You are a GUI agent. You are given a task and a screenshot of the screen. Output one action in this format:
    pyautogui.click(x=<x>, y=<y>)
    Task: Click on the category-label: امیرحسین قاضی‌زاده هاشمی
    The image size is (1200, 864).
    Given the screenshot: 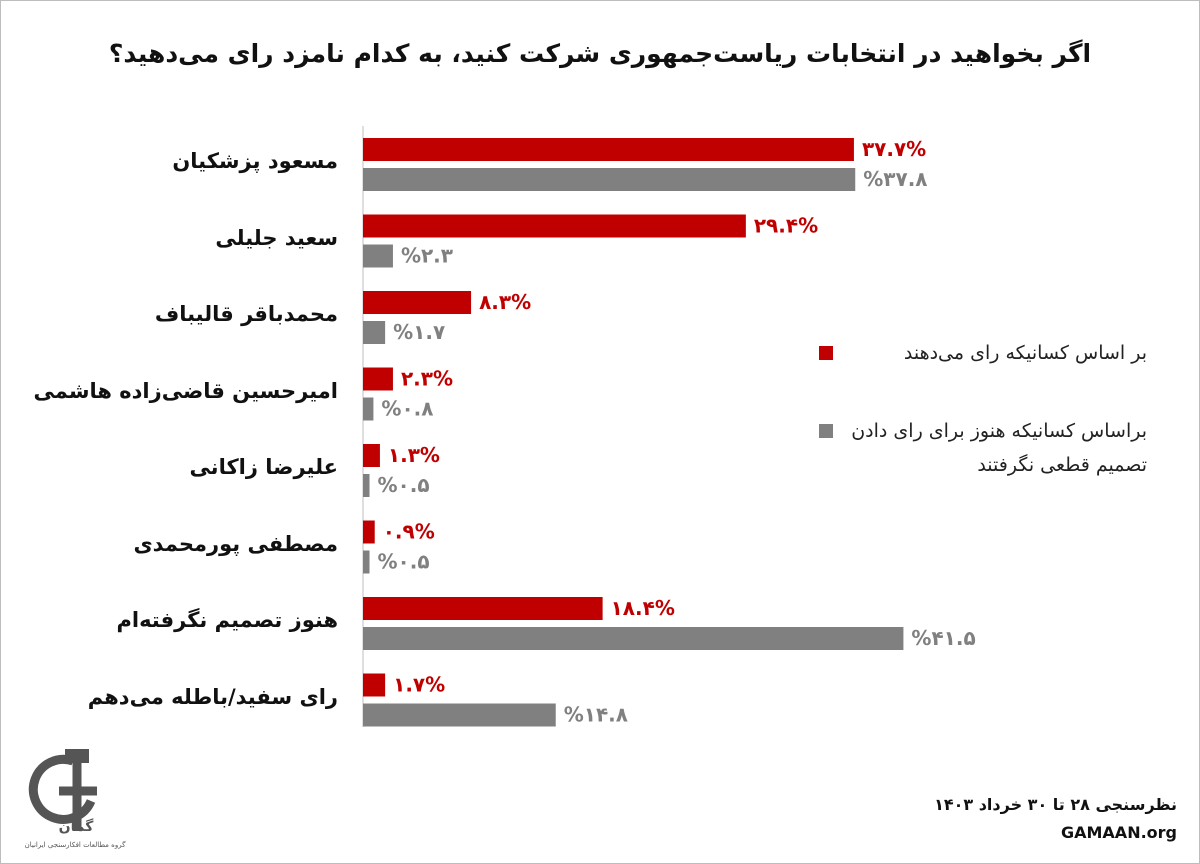 What is the action you would take?
    pyautogui.click(x=186, y=390)
    